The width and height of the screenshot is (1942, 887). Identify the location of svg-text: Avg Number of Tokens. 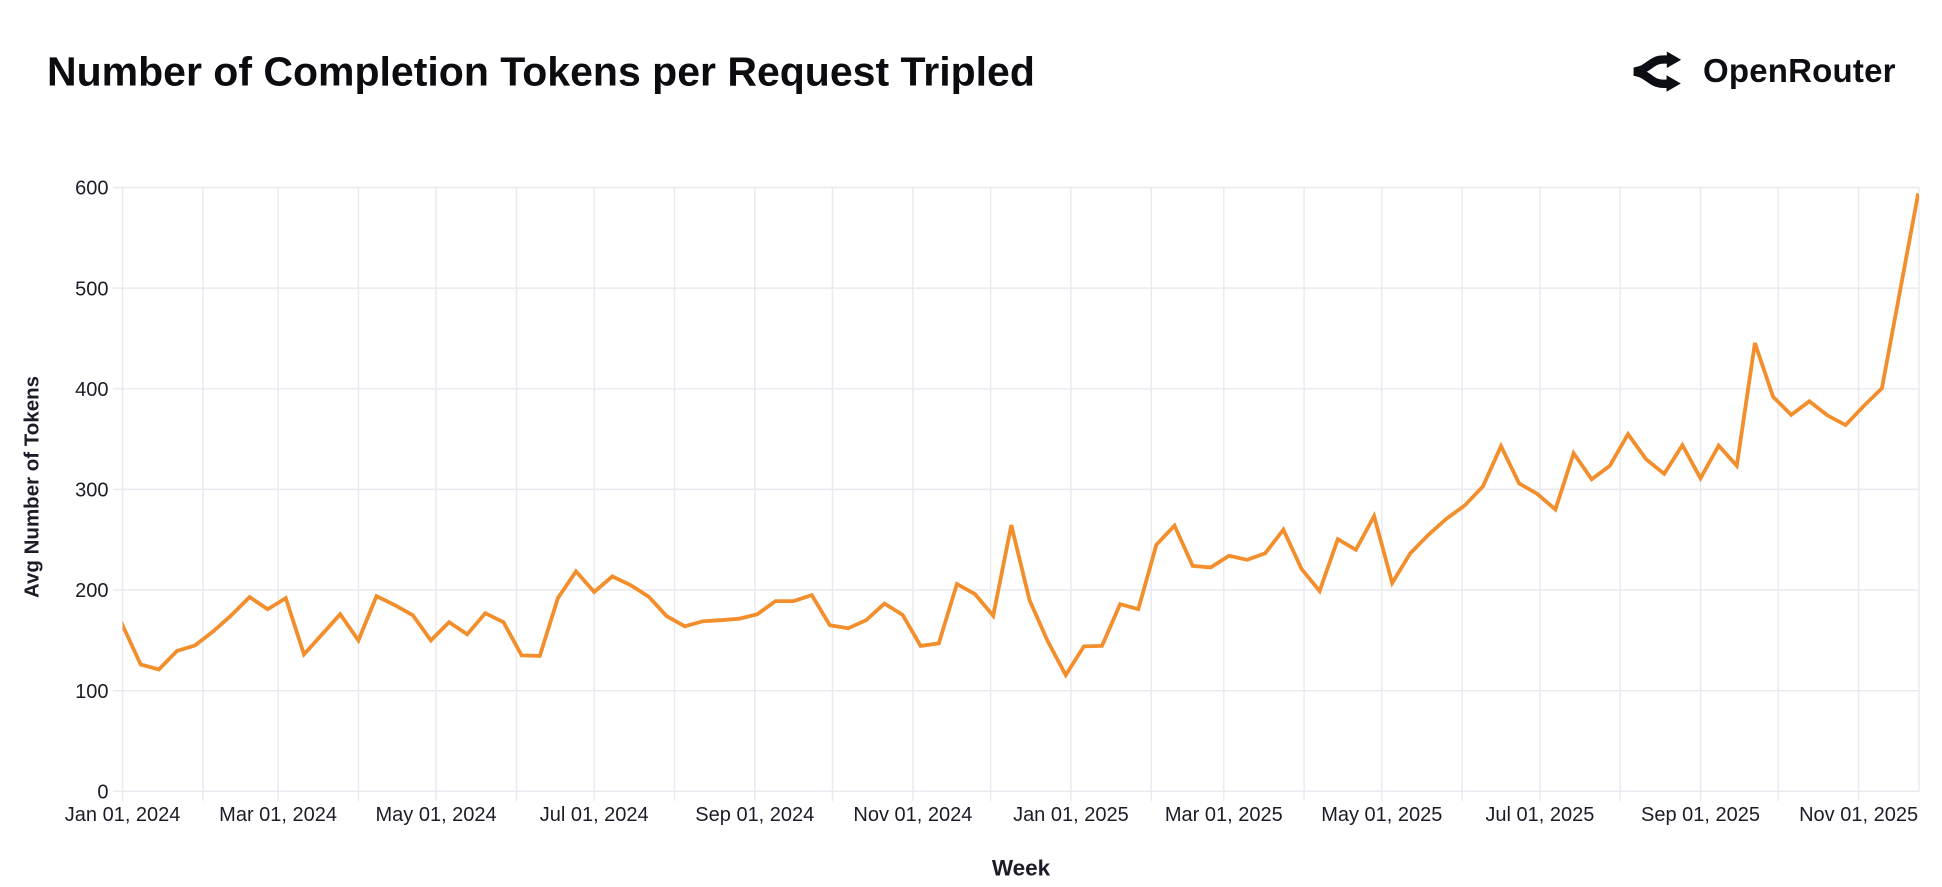
(32, 487).